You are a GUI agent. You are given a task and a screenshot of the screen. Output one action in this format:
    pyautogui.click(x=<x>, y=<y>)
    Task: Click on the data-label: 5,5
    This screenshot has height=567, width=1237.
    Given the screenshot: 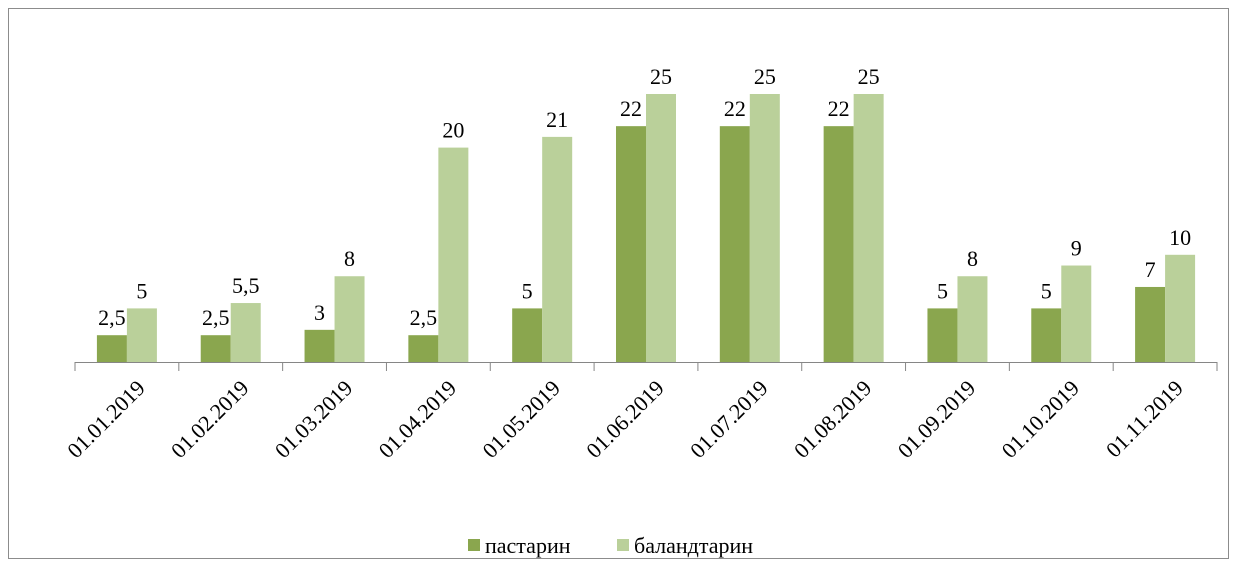 What is the action you would take?
    pyautogui.click(x=246, y=285)
    